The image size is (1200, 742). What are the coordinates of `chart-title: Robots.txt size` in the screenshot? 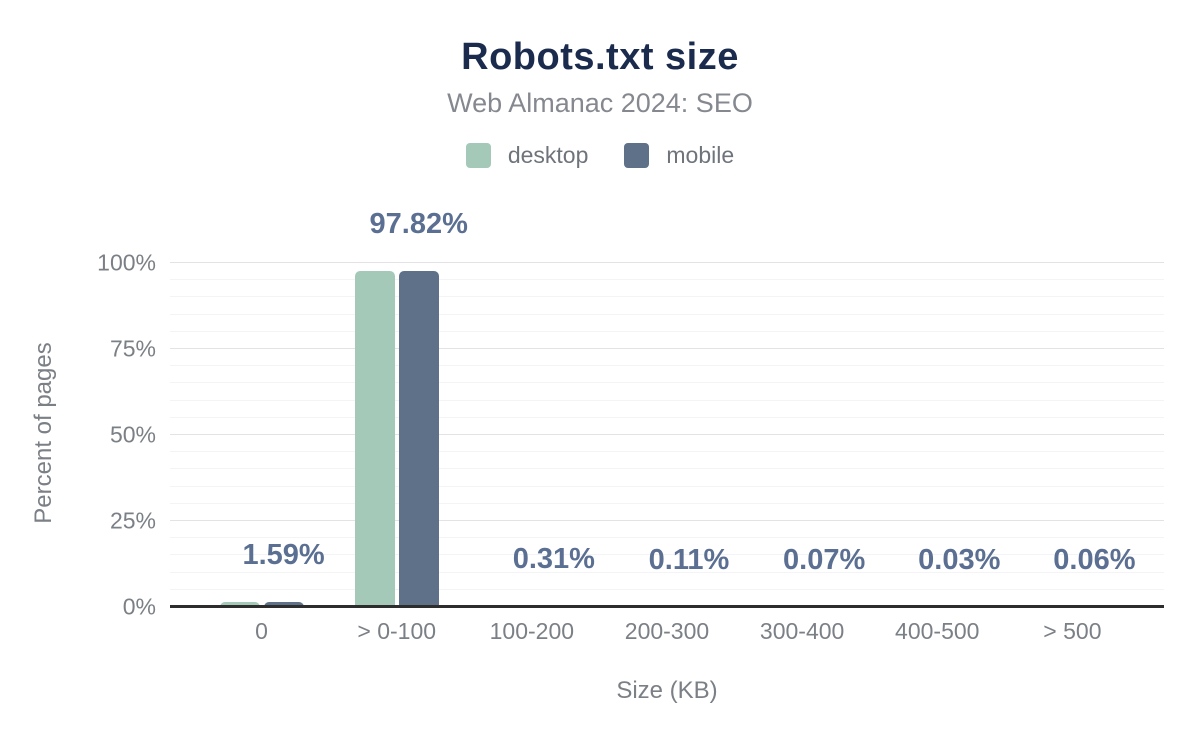 It's located at (600, 57).